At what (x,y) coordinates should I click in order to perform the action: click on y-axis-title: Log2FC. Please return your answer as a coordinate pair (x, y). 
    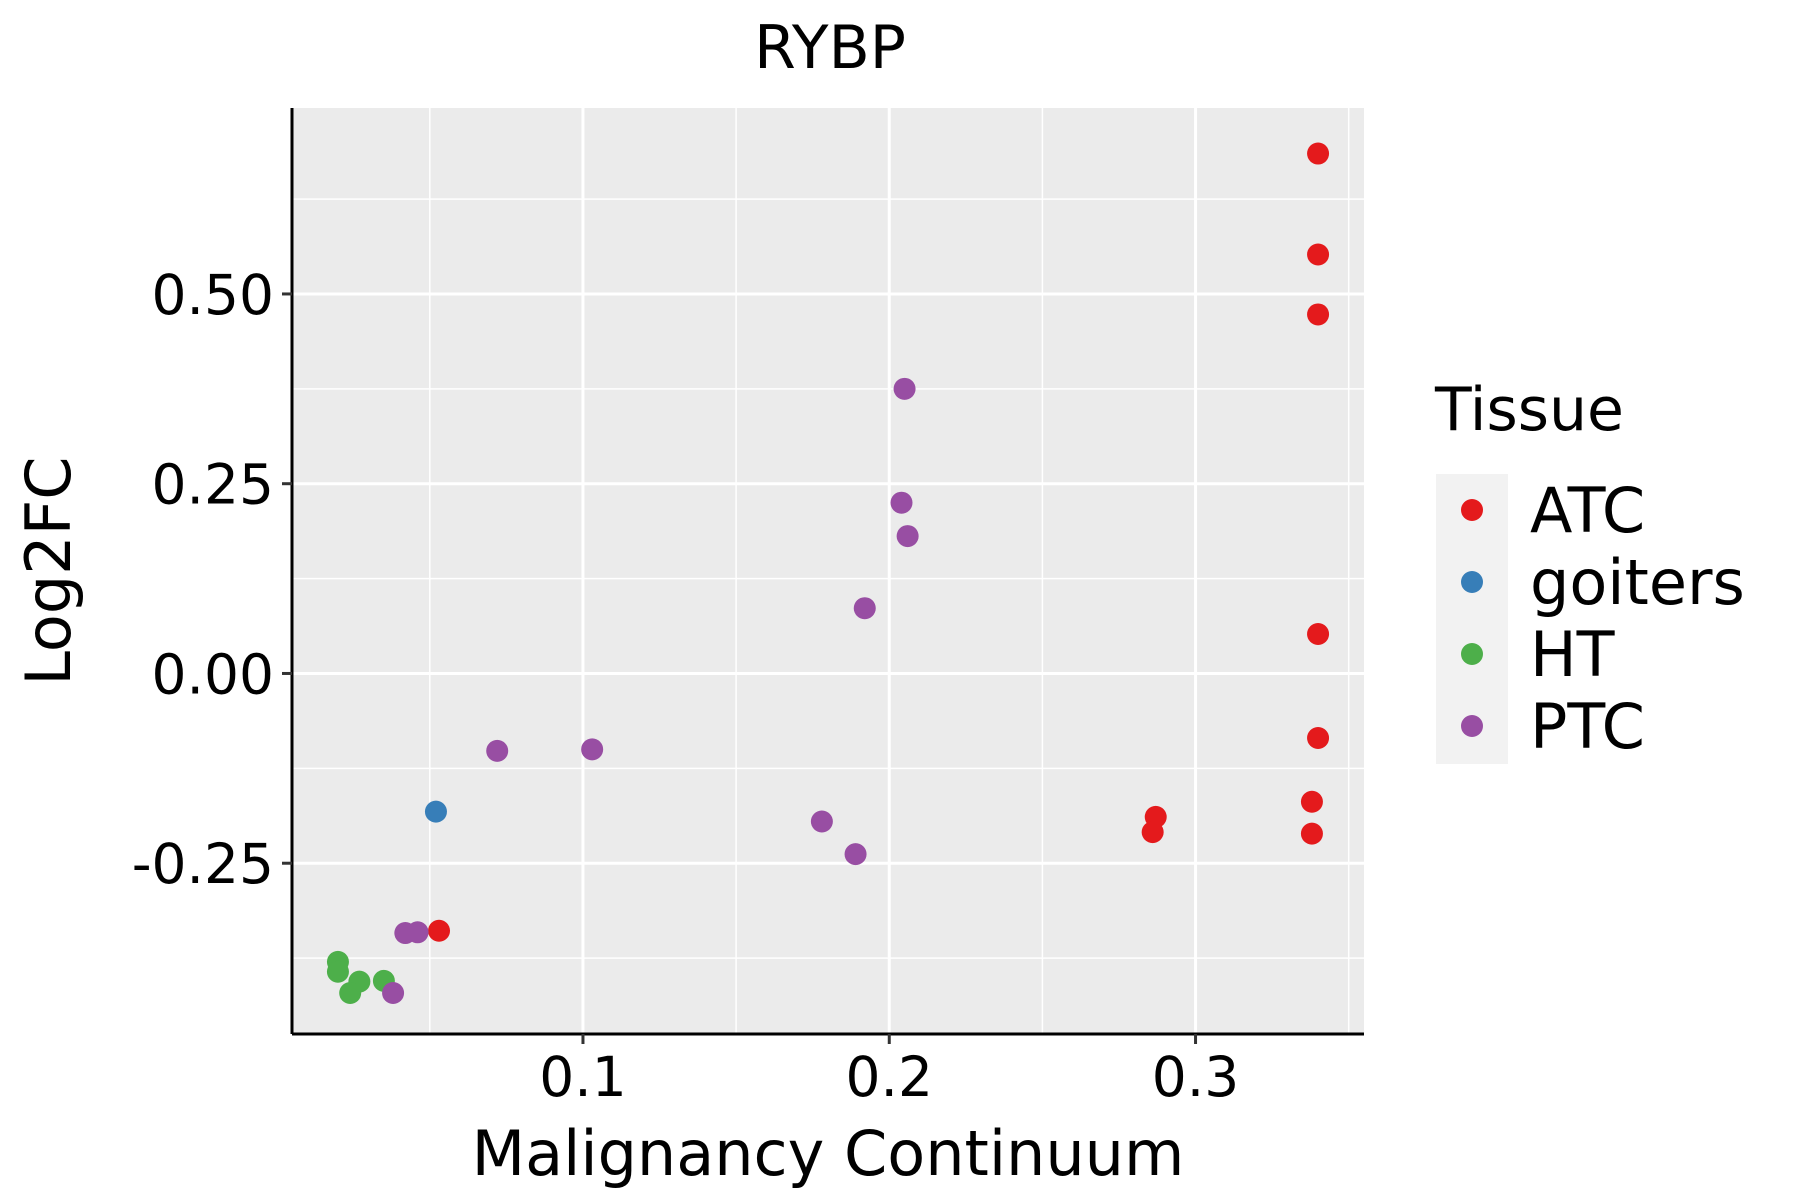
    Looking at the image, I should click on (48, 570).